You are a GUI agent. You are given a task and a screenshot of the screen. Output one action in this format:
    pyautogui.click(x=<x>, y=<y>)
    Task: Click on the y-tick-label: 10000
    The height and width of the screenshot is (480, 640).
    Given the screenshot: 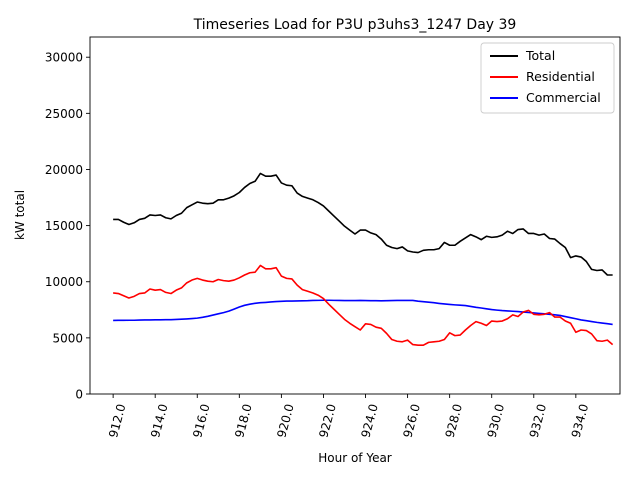 What is the action you would take?
    pyautogui.click(x=64, y=282)
    